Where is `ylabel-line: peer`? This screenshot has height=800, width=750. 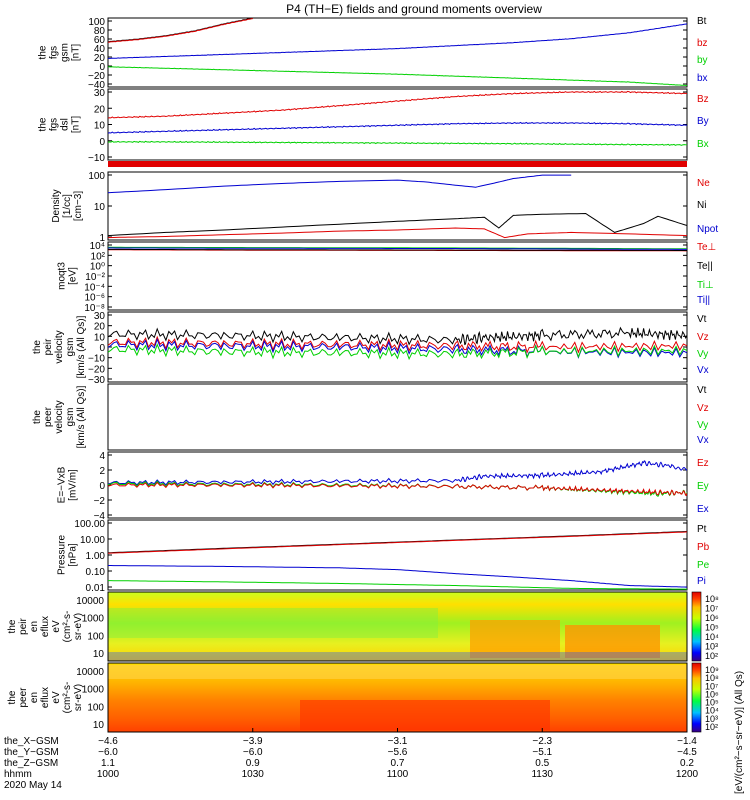
ylabel-line: peer is located at coordinates (23, 697).